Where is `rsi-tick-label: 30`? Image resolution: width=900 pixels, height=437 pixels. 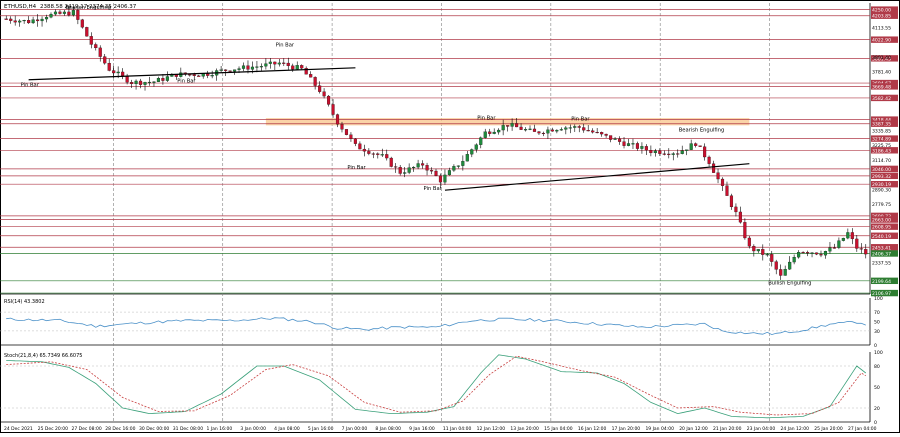
rsi-tick-label: 30 is located at coordinates (877, 332).